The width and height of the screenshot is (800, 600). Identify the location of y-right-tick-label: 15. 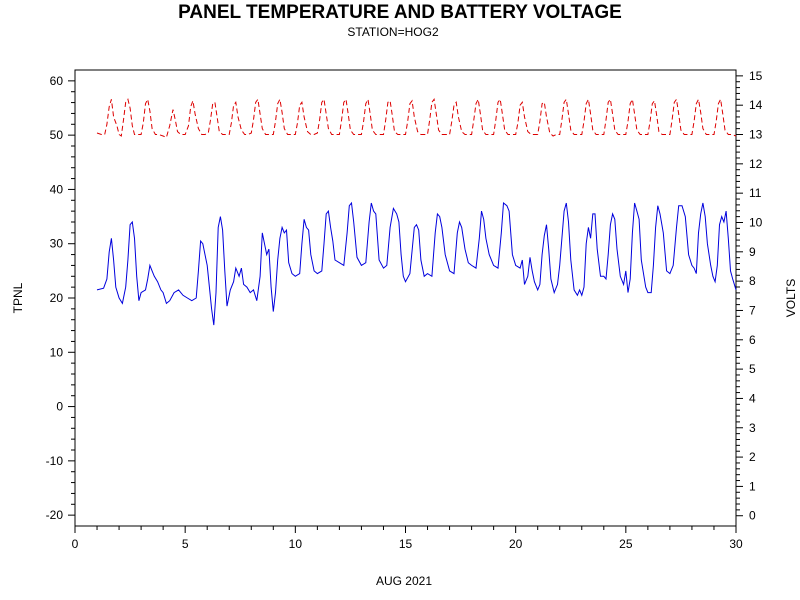
(756, 76).